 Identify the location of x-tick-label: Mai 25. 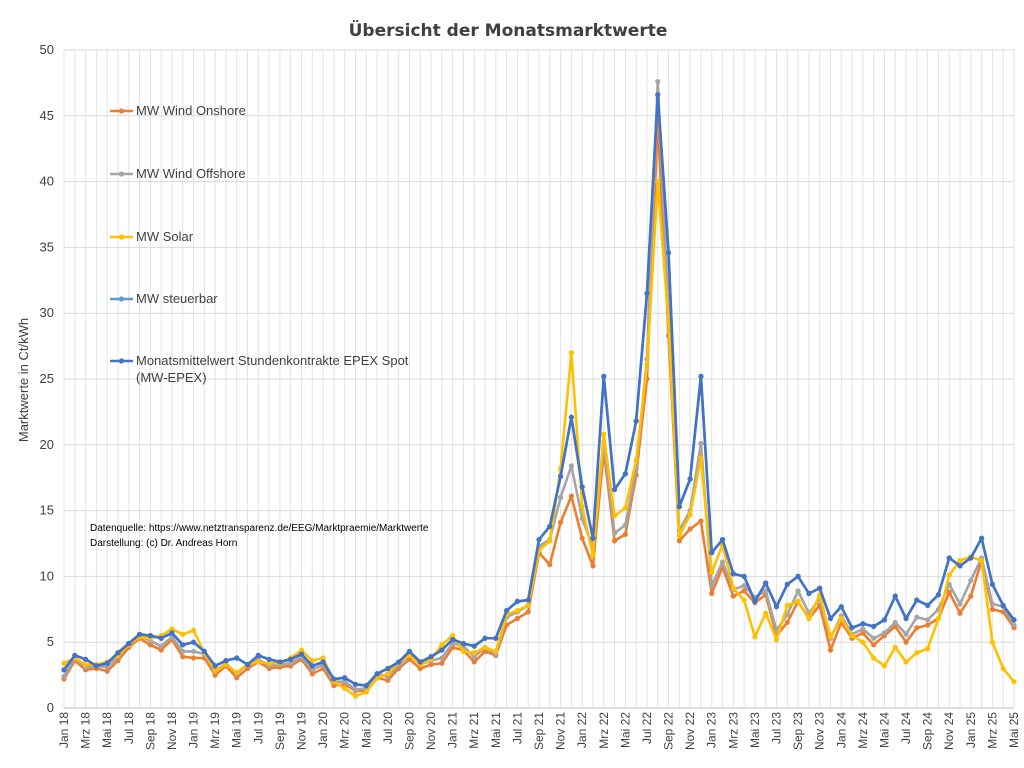
(1014, 730).